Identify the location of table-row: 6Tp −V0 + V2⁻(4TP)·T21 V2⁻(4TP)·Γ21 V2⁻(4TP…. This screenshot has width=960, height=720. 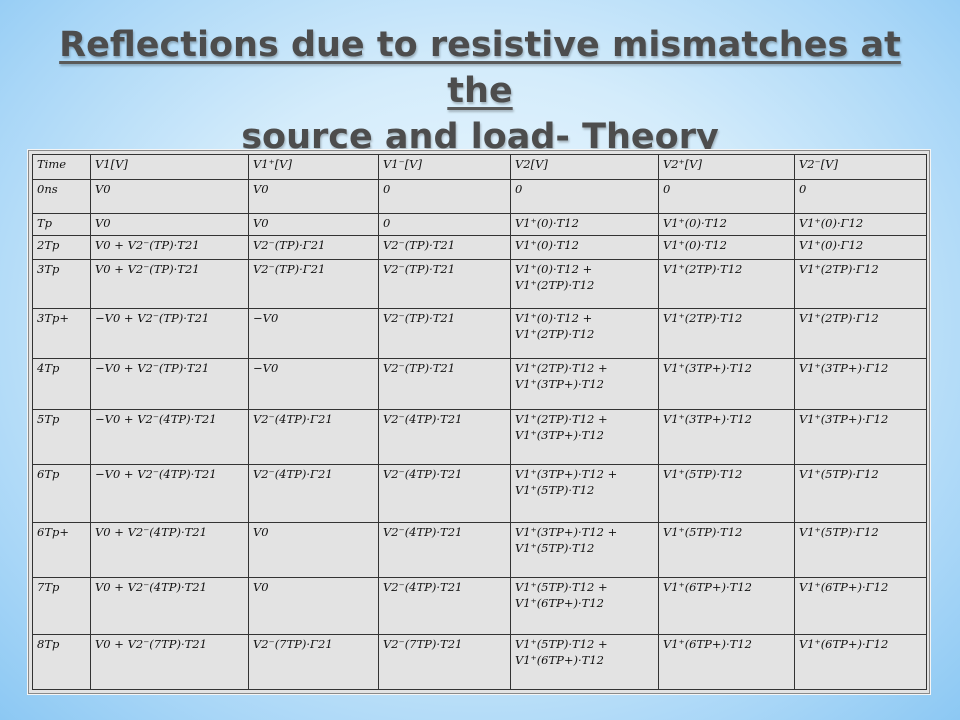
(479, 493).